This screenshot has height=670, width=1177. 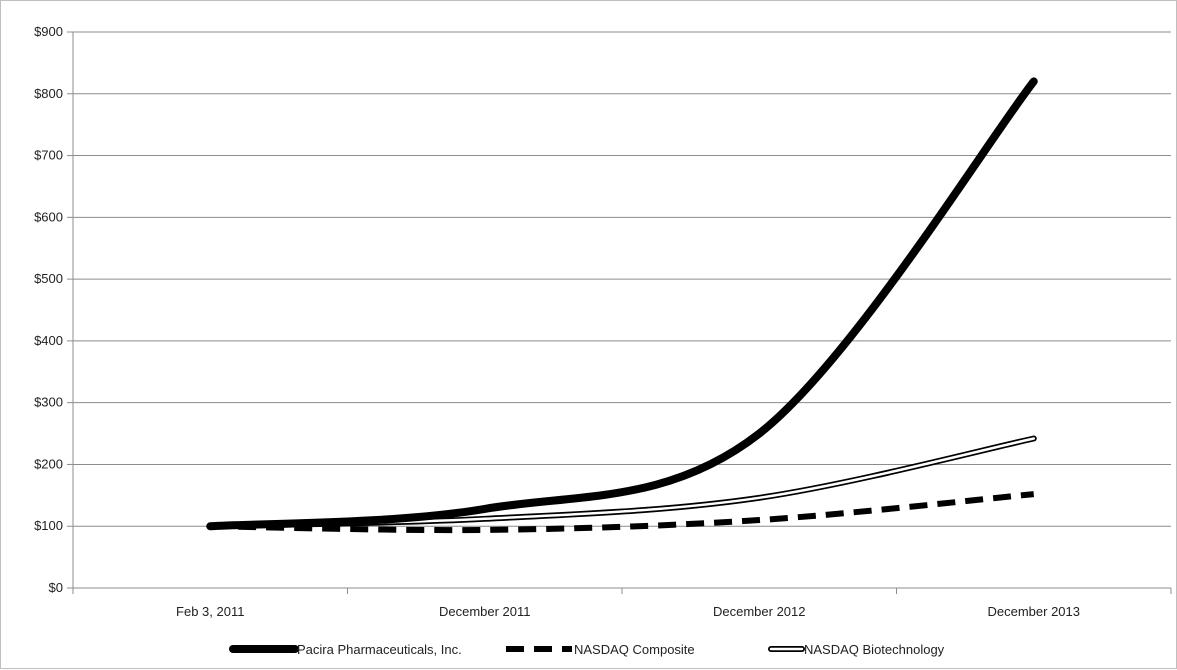 What do you see at coordinates (48, 525) in the screenshot?
I see `y-tick-label: $100` at bounding box center [48, 525].